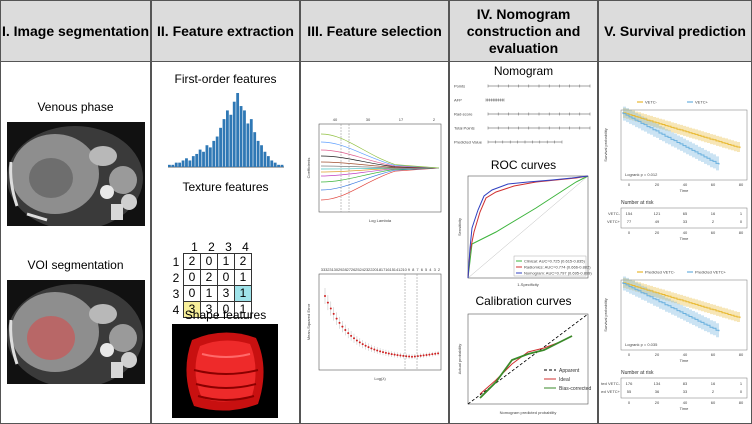 The height and width of the screenshot is (424, 752). I want to click on km-legend-entry: VETC-, so click(651, 102).